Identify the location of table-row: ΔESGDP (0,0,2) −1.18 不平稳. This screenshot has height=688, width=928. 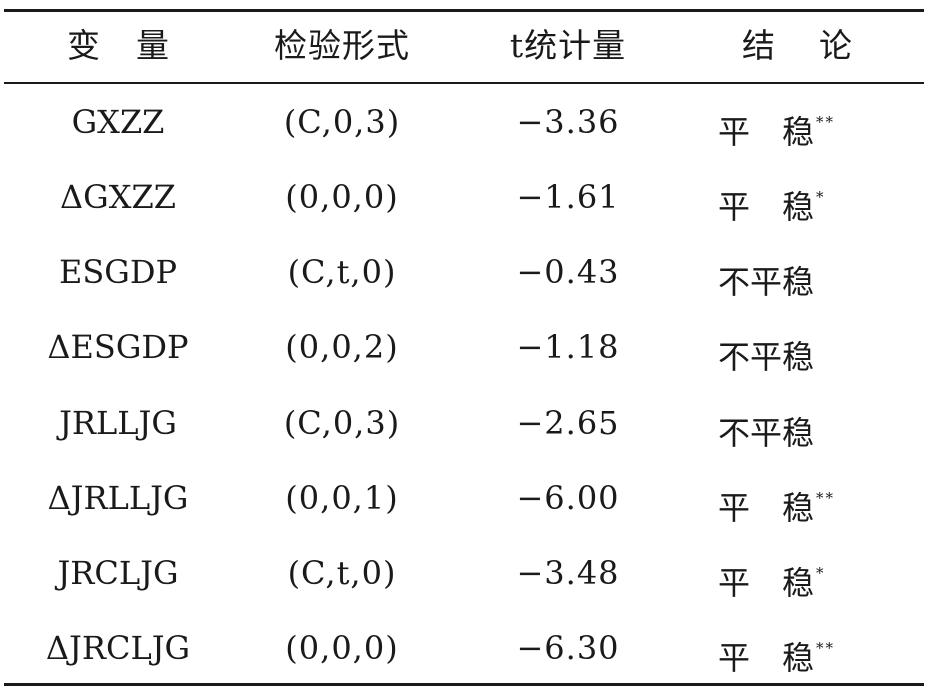
(464, 351).